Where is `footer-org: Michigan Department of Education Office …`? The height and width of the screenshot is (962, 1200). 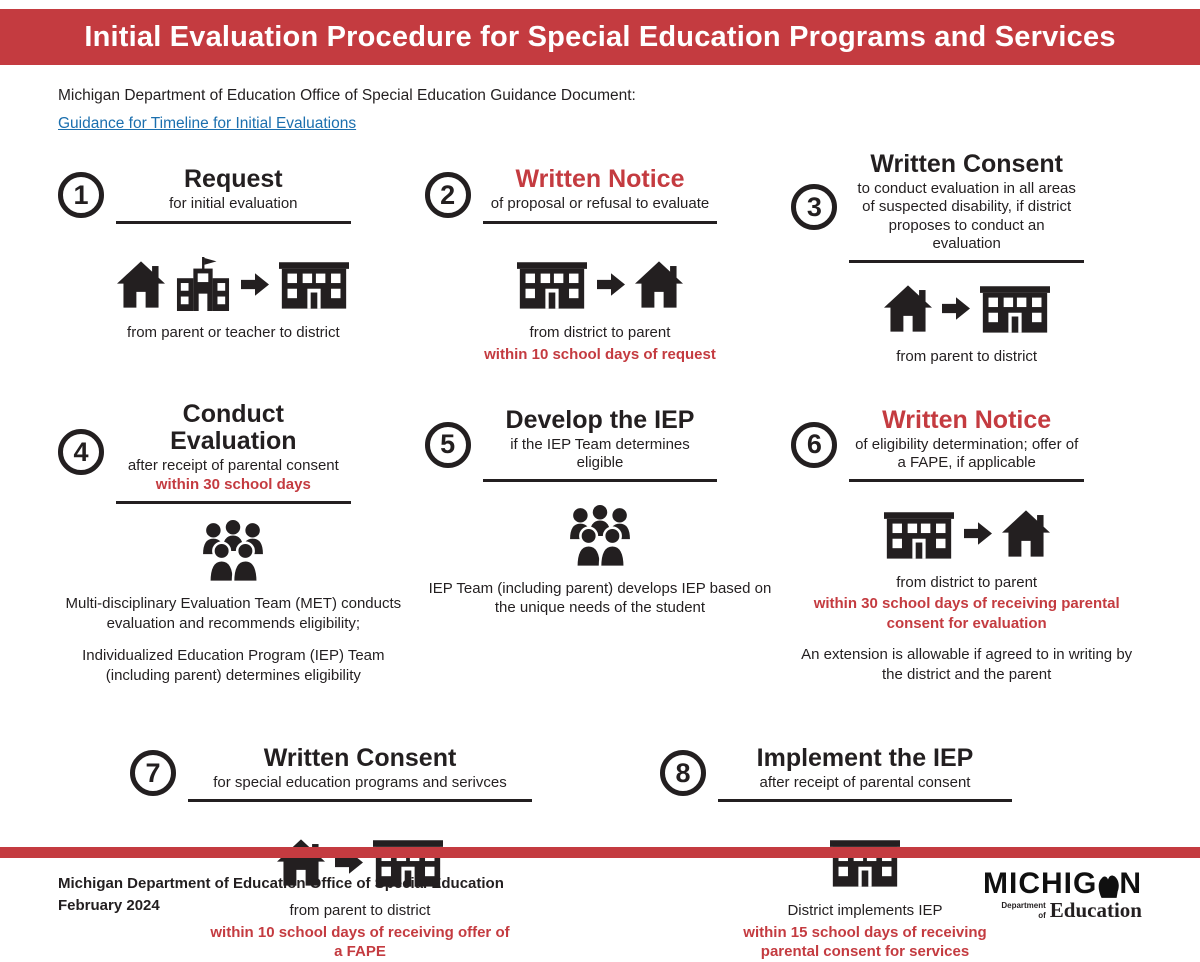 footer-org: Michigan Department of Education Office … is located at coordinates (281, 883).